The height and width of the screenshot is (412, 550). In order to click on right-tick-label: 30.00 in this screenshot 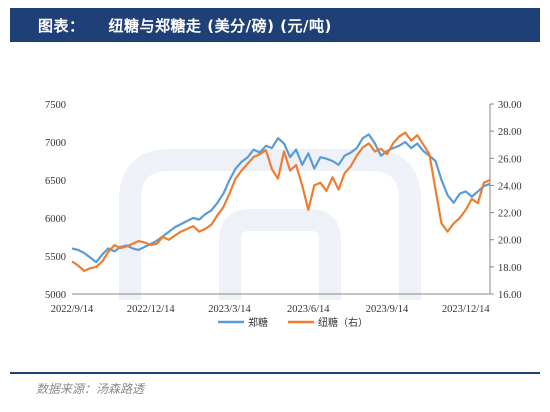, I will do `click(510, 105)`.